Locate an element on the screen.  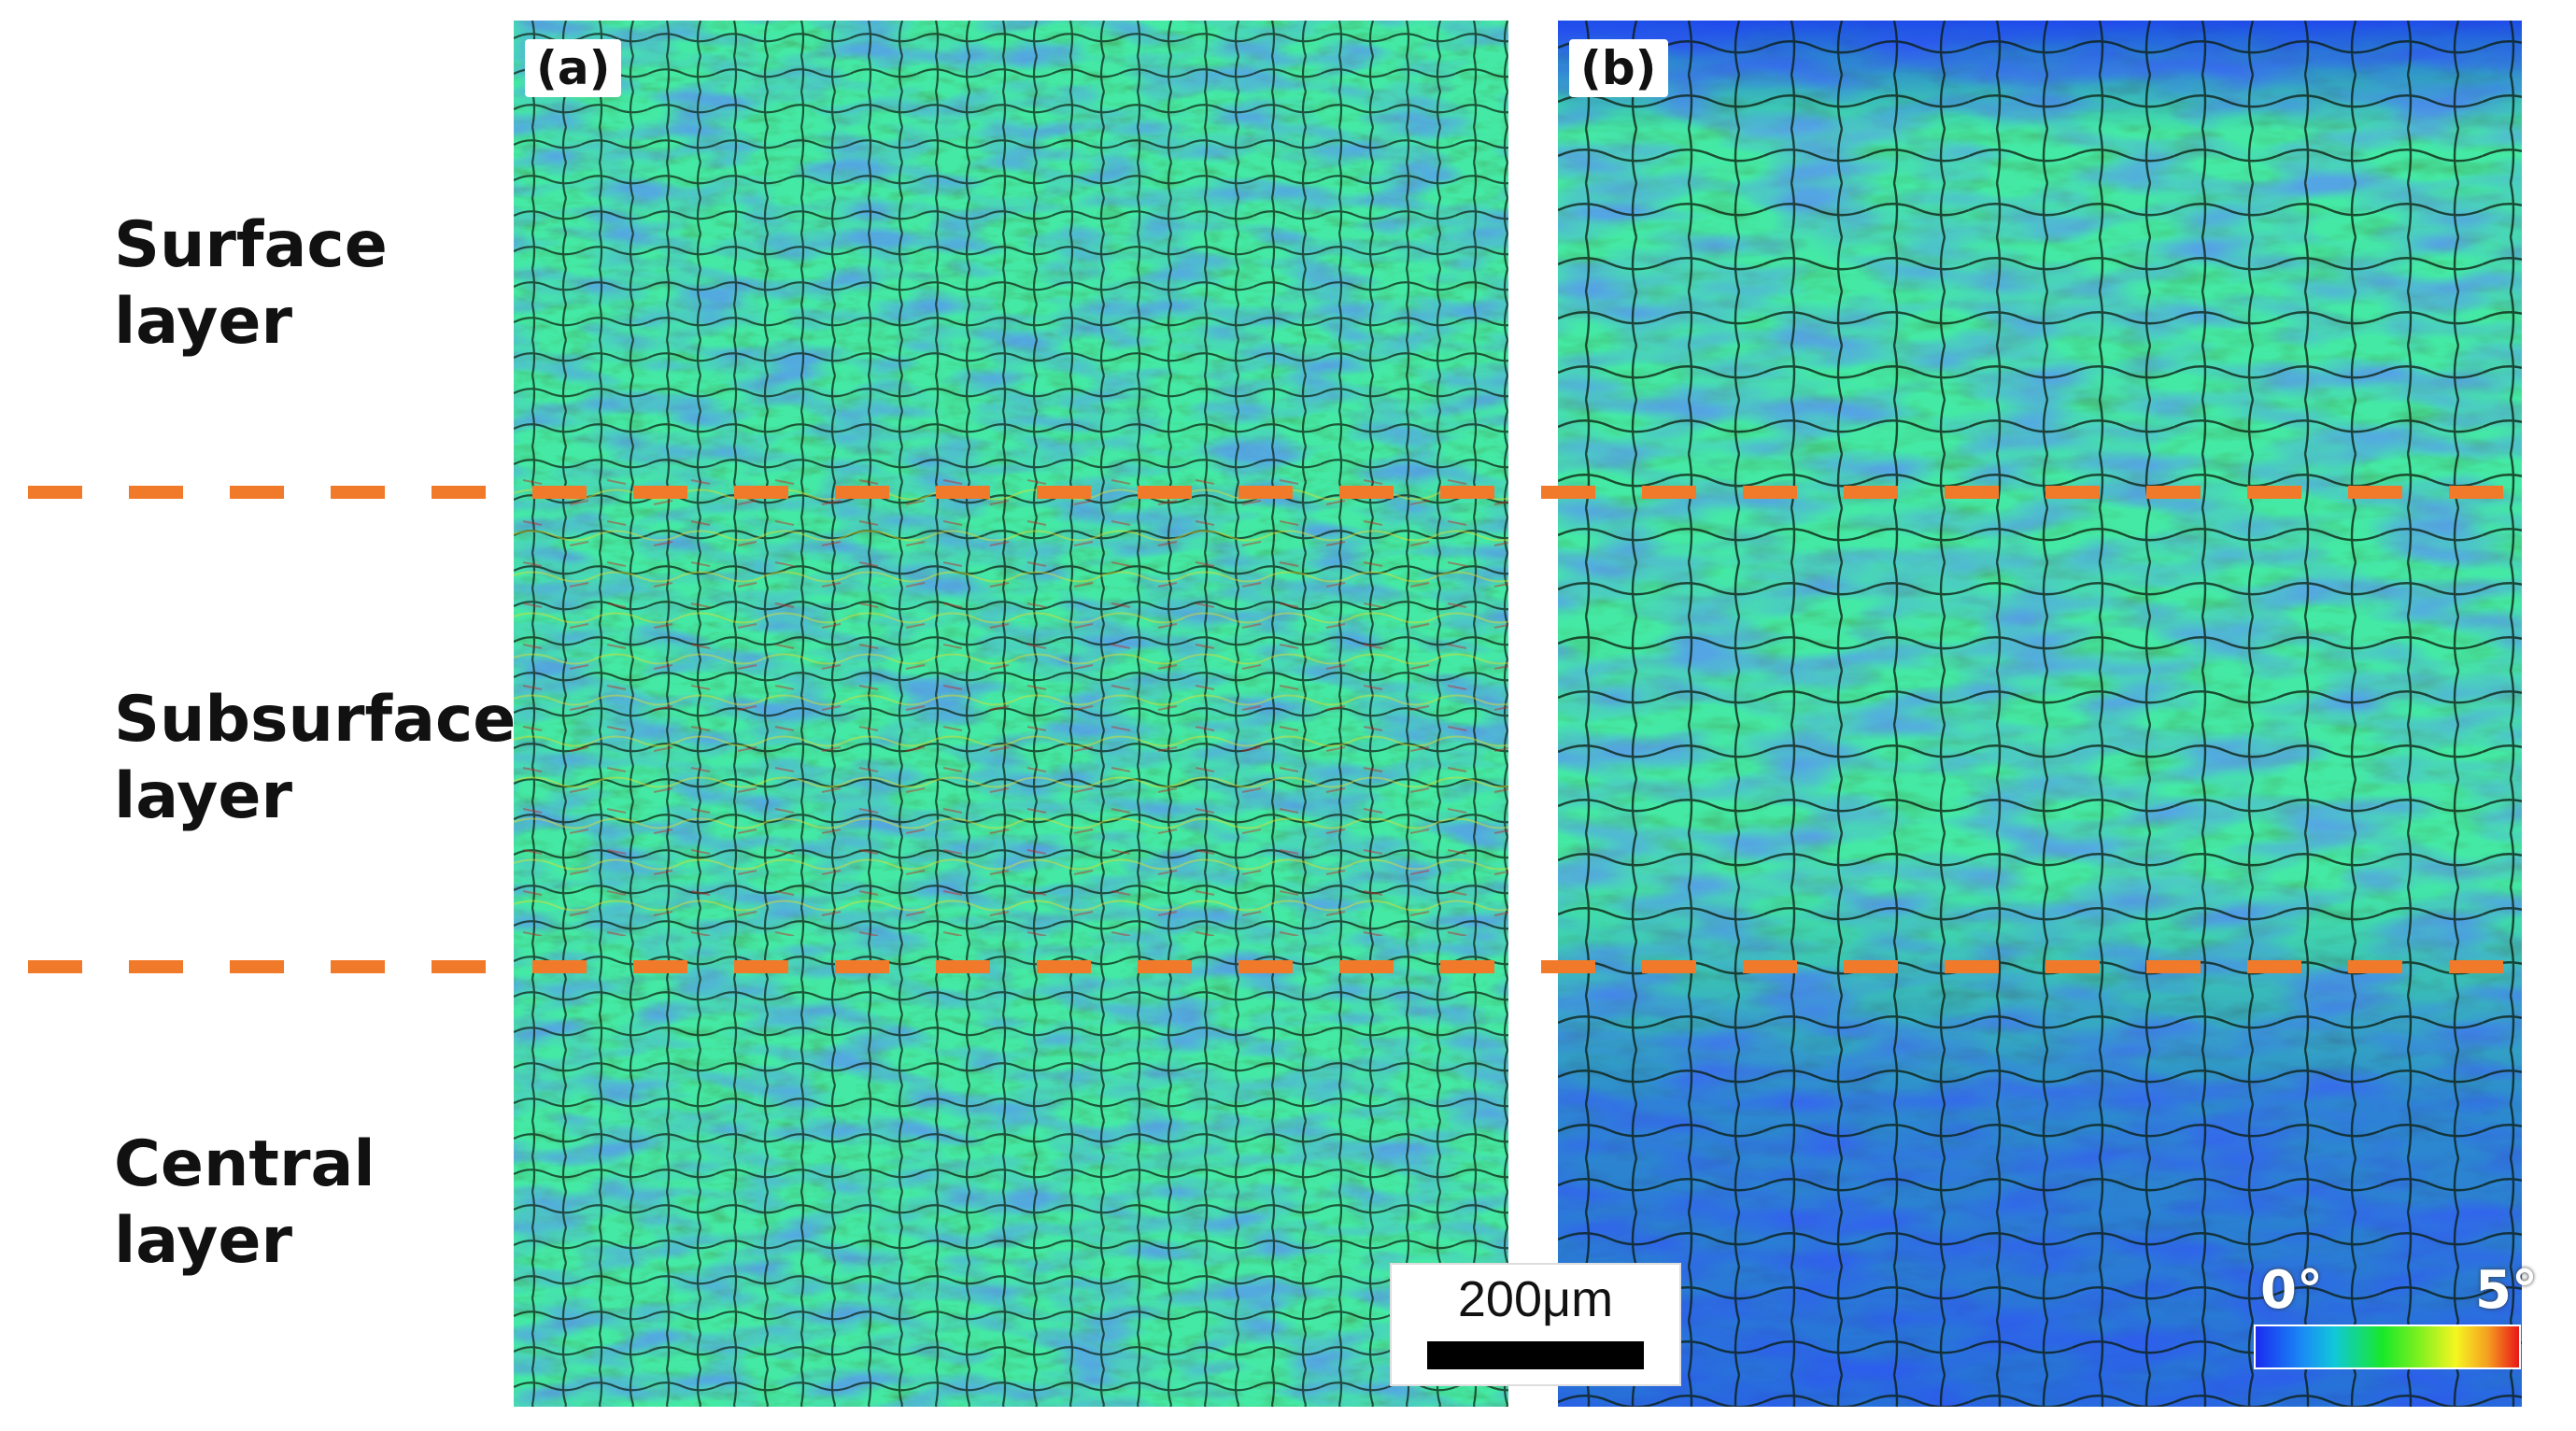
panel-b-tag: (b) is located at coordinates (1618, 68).